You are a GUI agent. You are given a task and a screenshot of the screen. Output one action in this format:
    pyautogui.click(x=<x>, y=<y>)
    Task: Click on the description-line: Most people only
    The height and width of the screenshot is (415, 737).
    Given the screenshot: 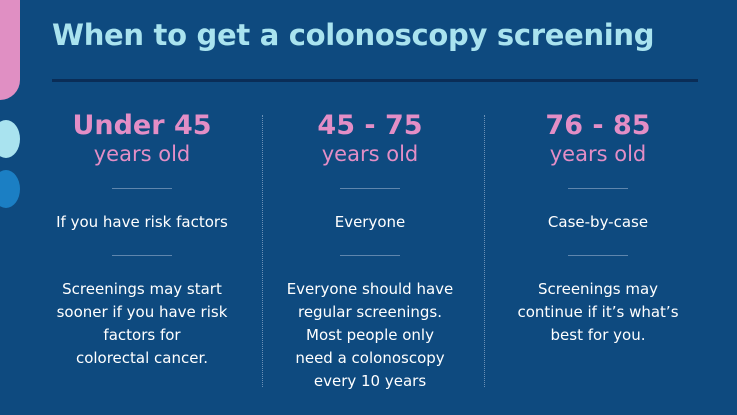 What is the action you would take?
    pyautogui.click(x=370, y=335)
    